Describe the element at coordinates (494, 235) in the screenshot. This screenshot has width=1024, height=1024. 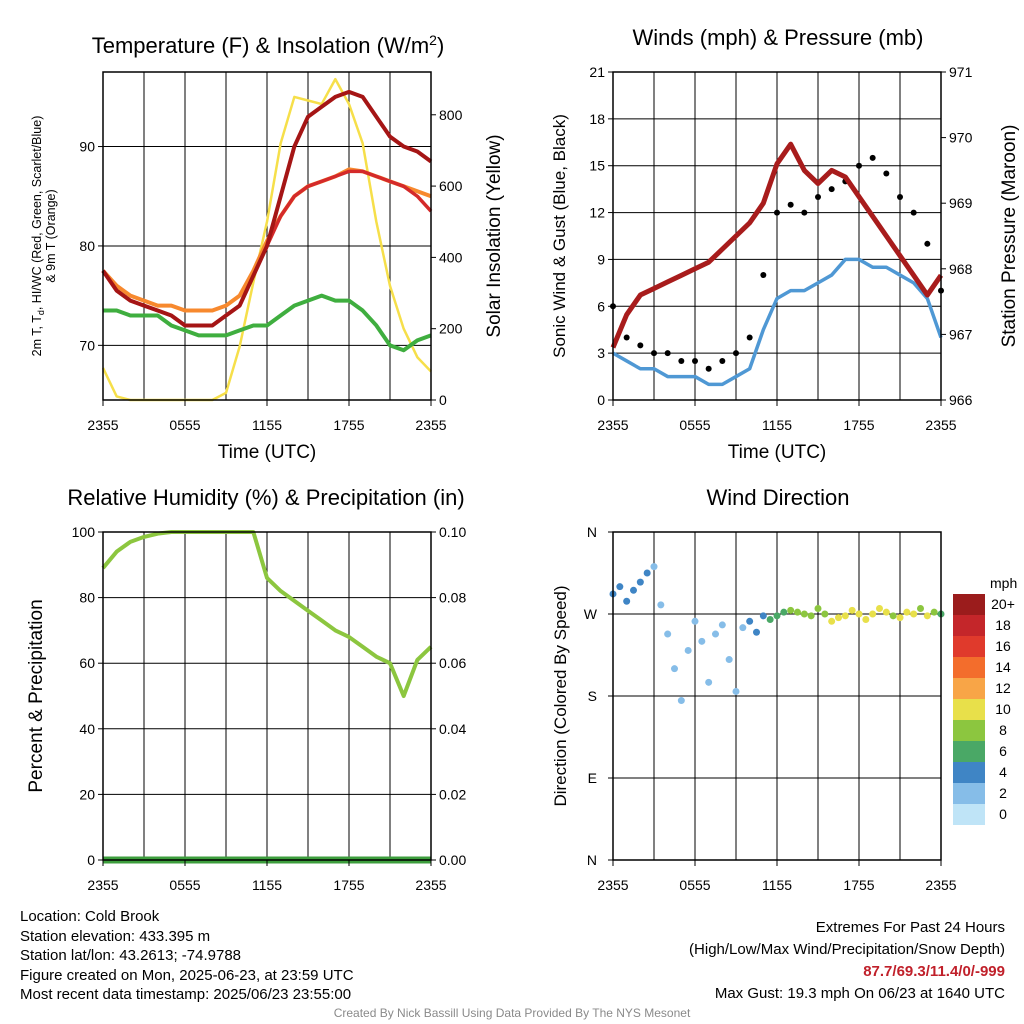
I see `temp-y2label: Solar Insolation (Yellow)` at that location.